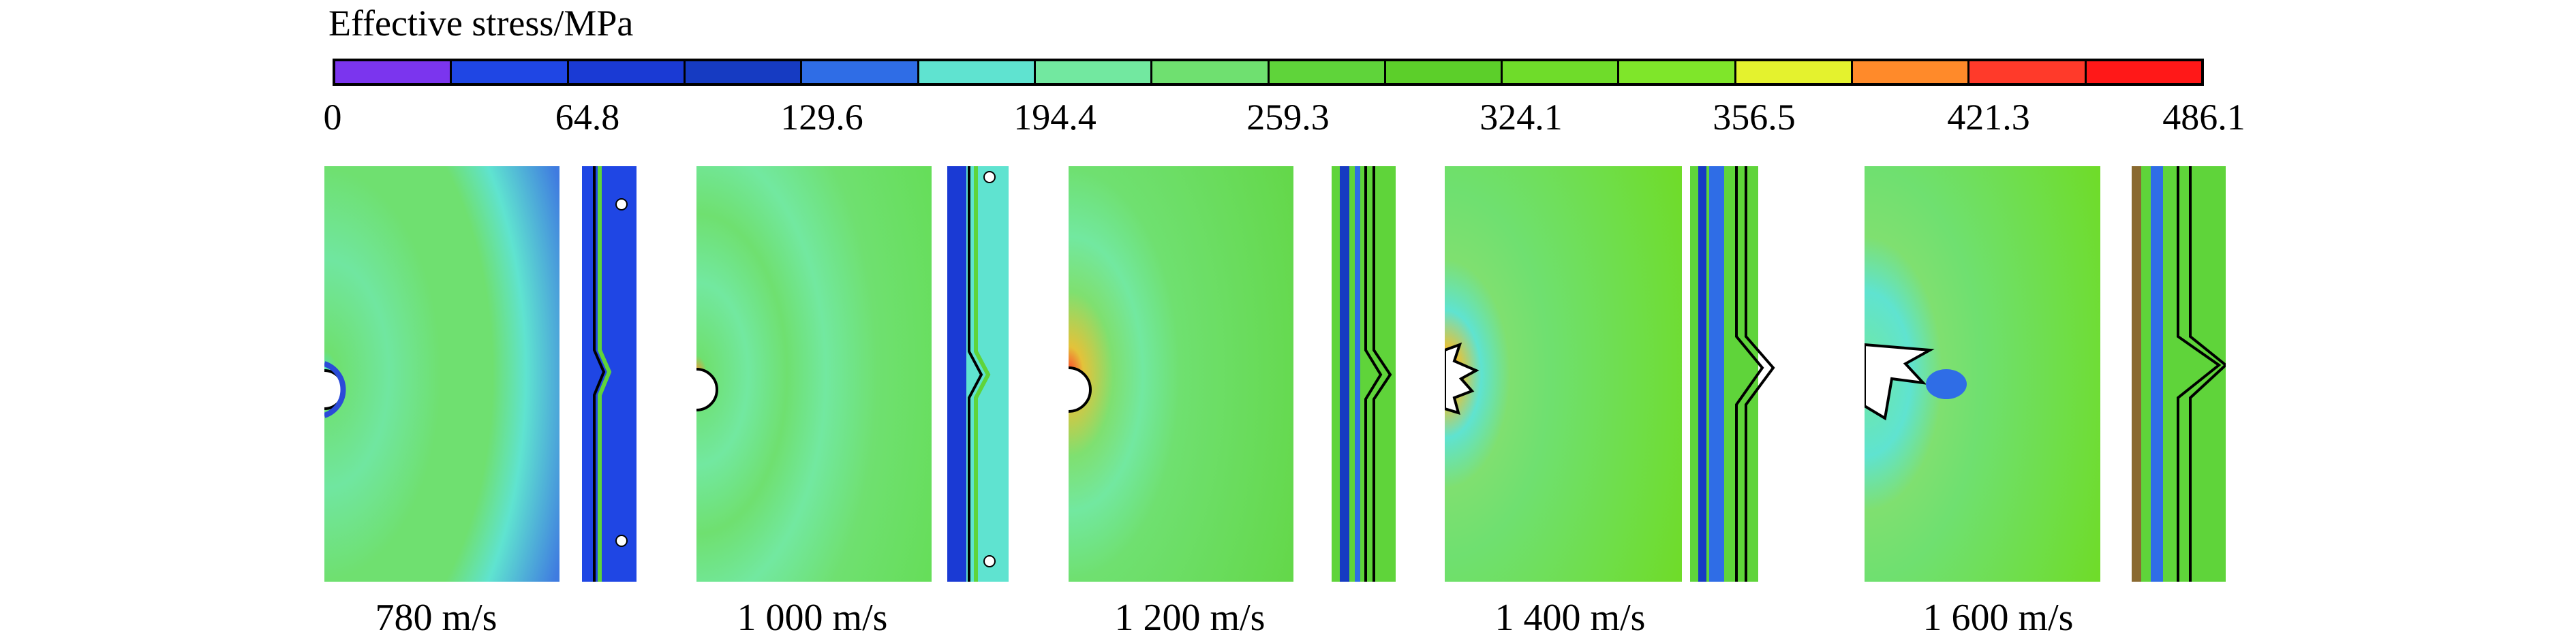 The height and width of the screenshot is (643, 2576). Describe the element at coordinates (1288, 118) in the screenshot. I see `tick-label: 259.3` at that location.